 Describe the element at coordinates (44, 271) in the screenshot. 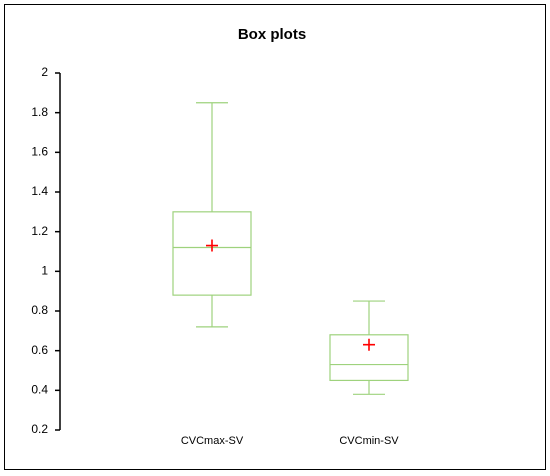

I see `y-tick-label: 1` at that location.